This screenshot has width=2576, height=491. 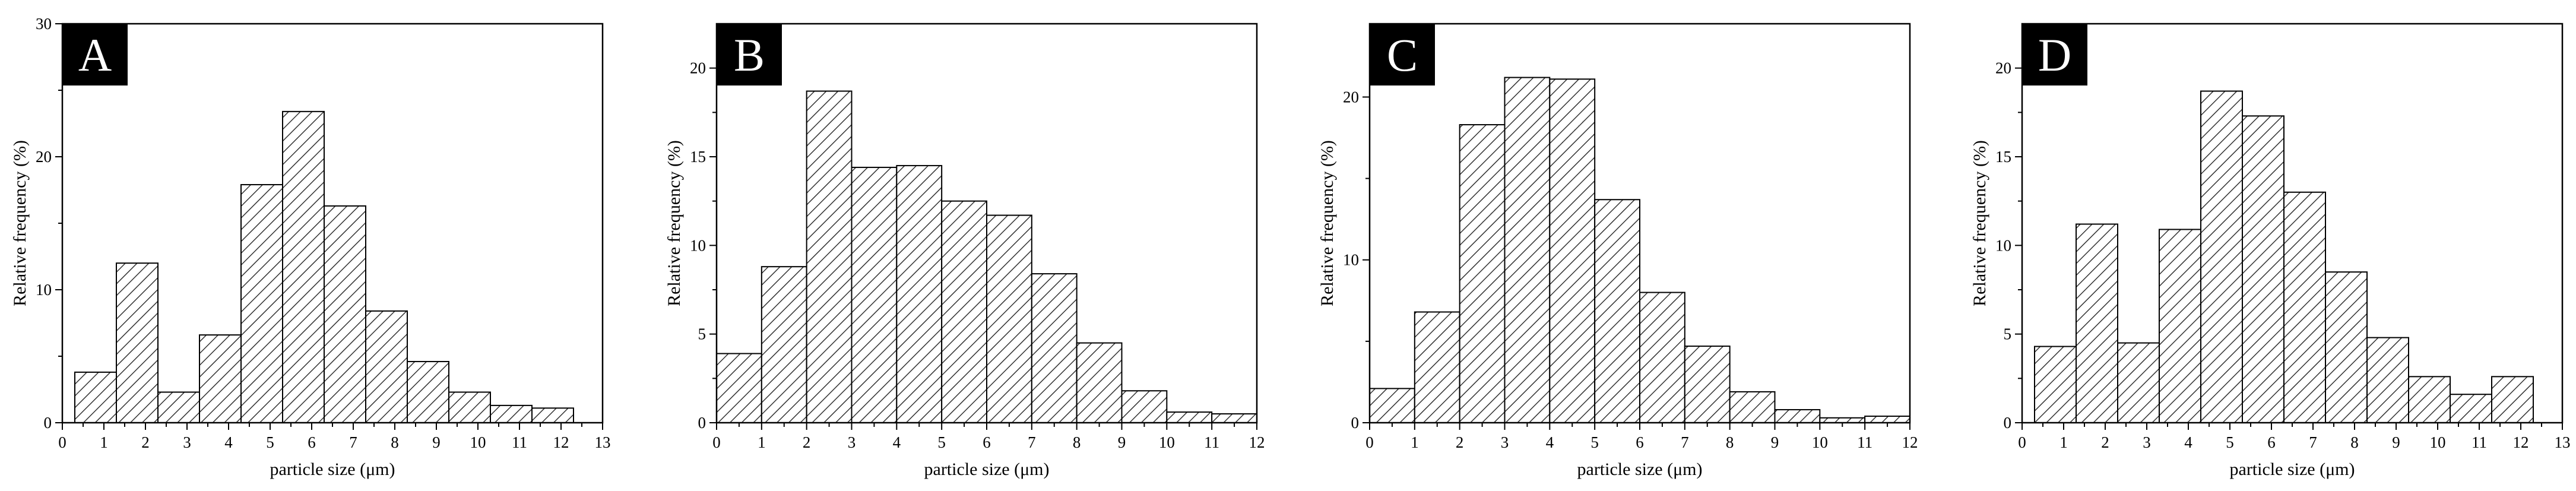 What do you see at coordinates (698, 245) in the screenshot?
I see `panel-b-y-tick-label: 10` at bounding box center [698, 245].